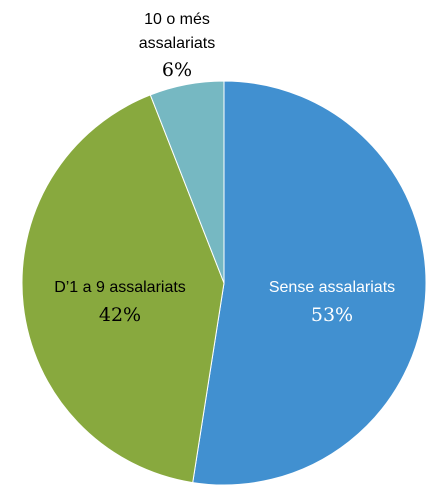  I want to click on slice-value-sense-assalariats: 53%, so click(332, 315).